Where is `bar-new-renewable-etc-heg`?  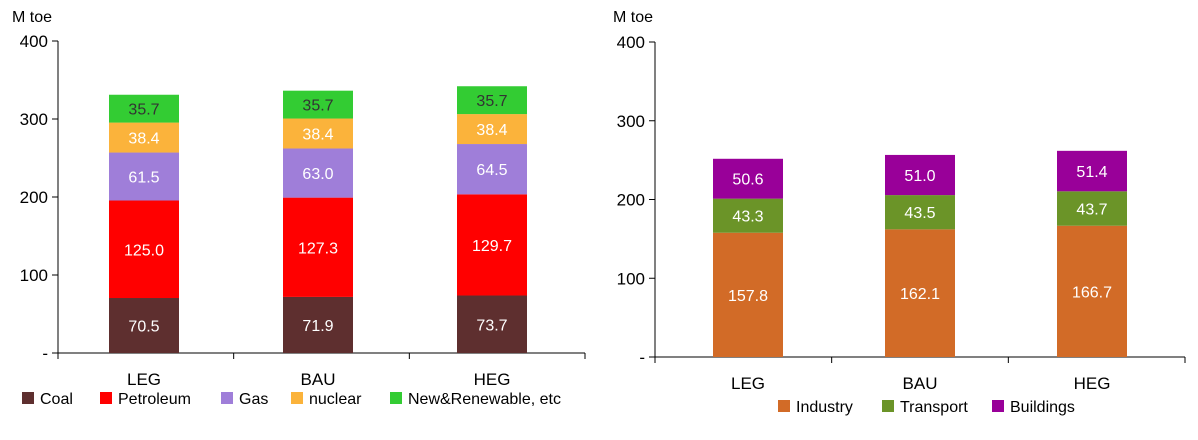
bar-new-renewable-etc-heg is located at coordinates (492, 100).